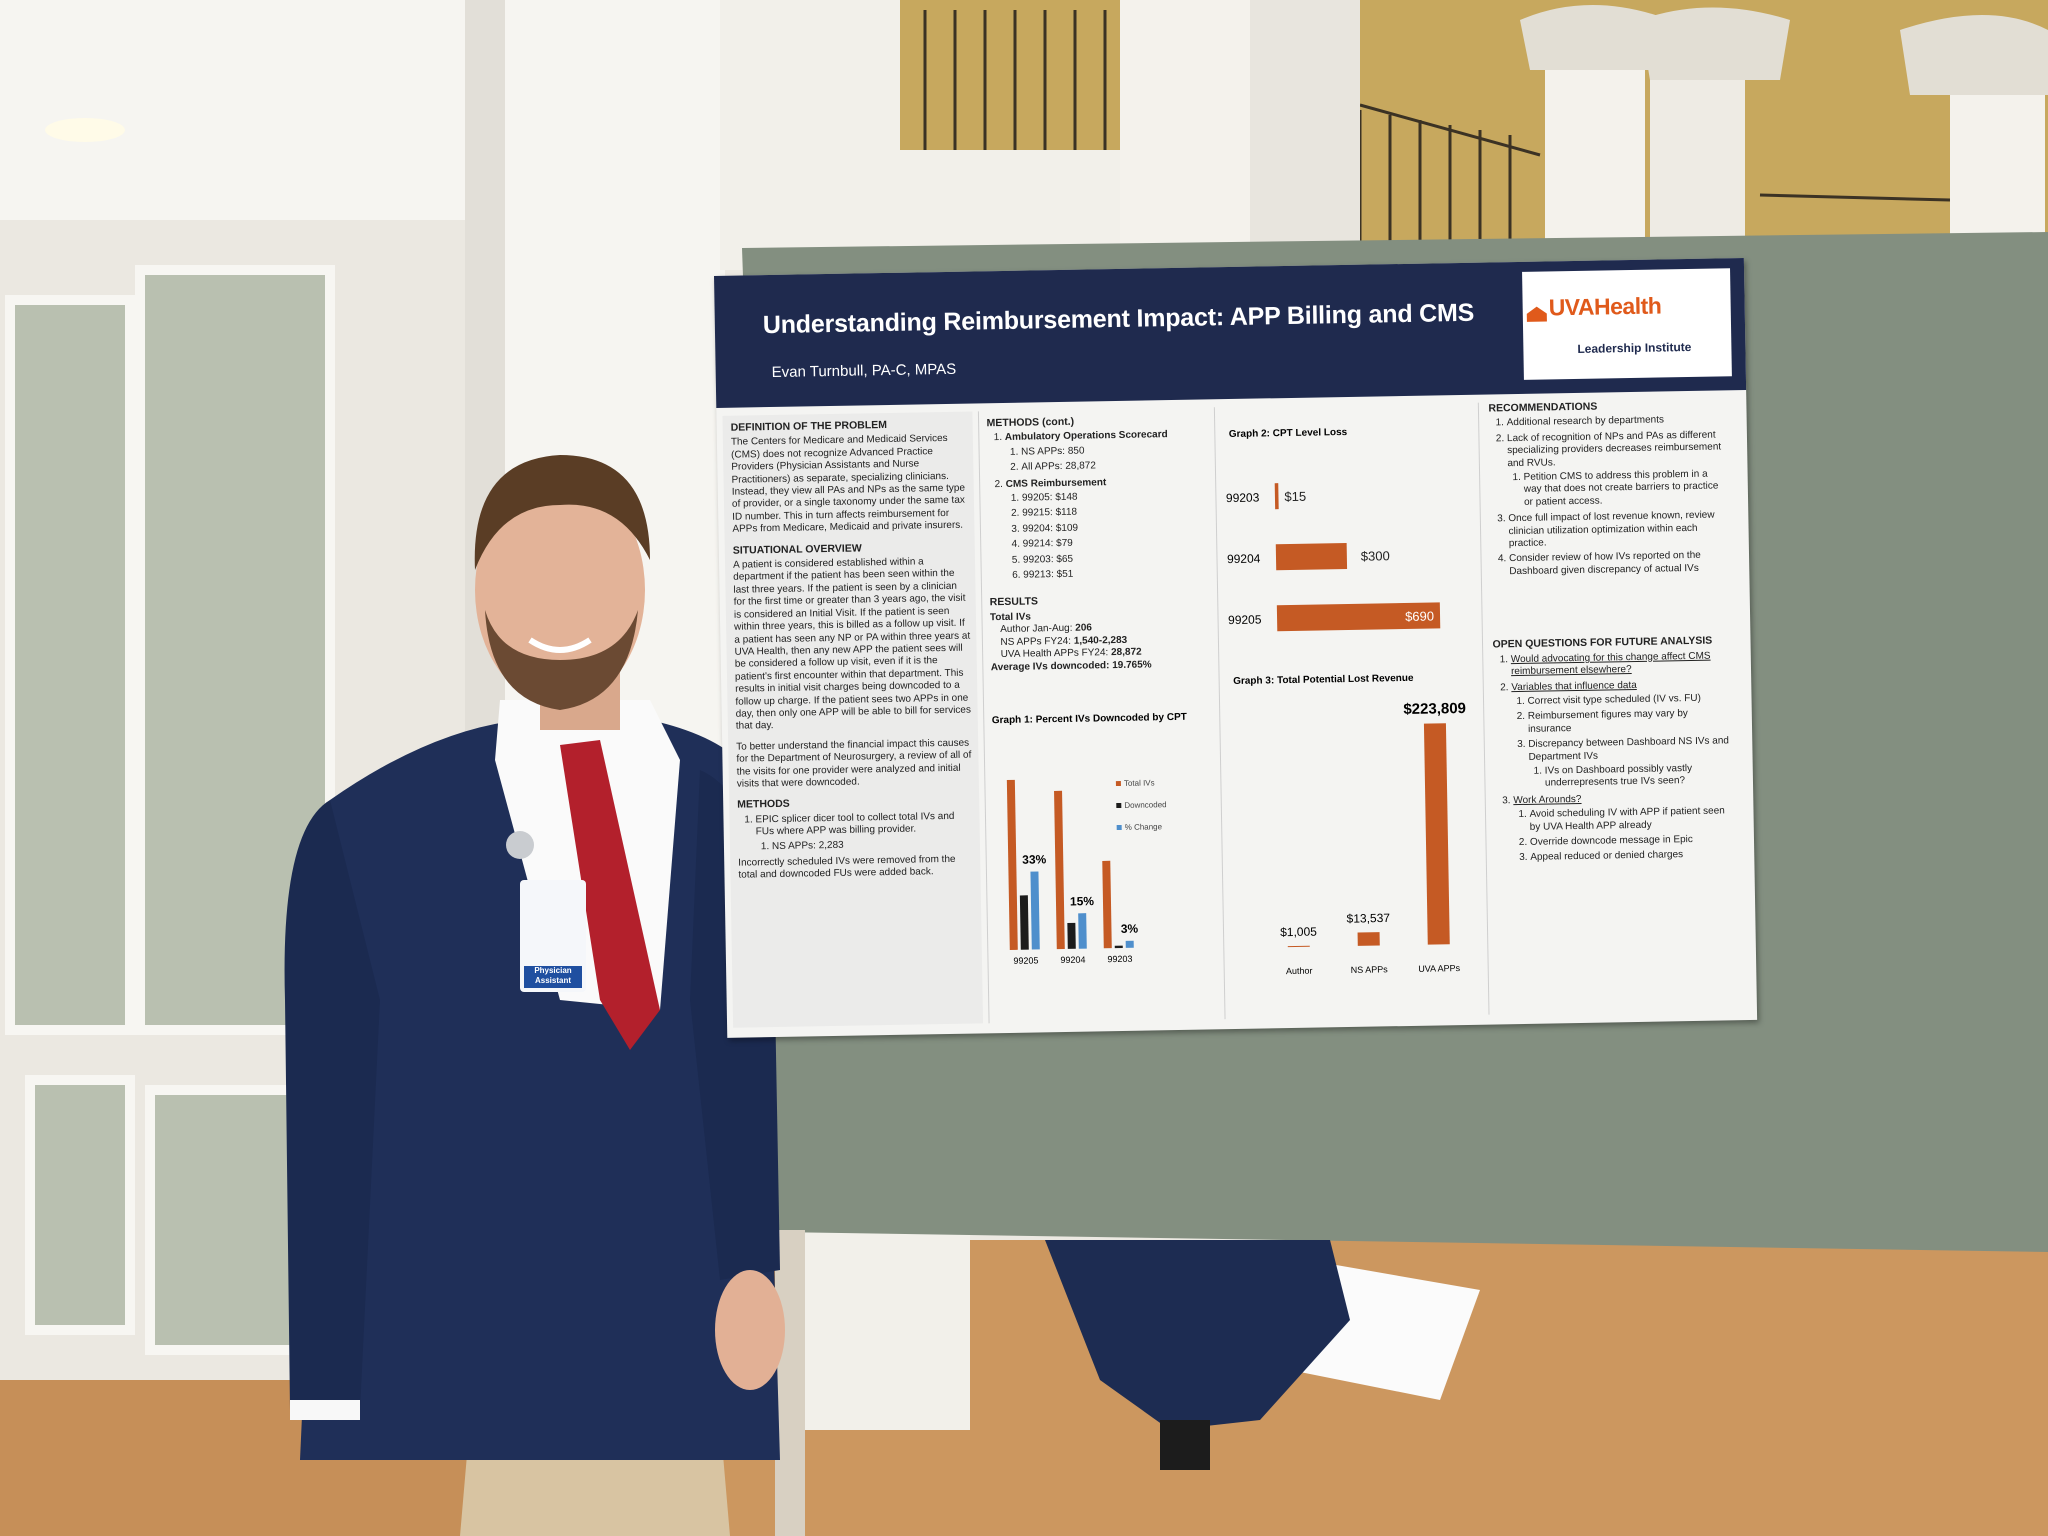 The height and width of the screenshot is (1536, 2048). I want to click on value-label: $300, so click(1375, 556).